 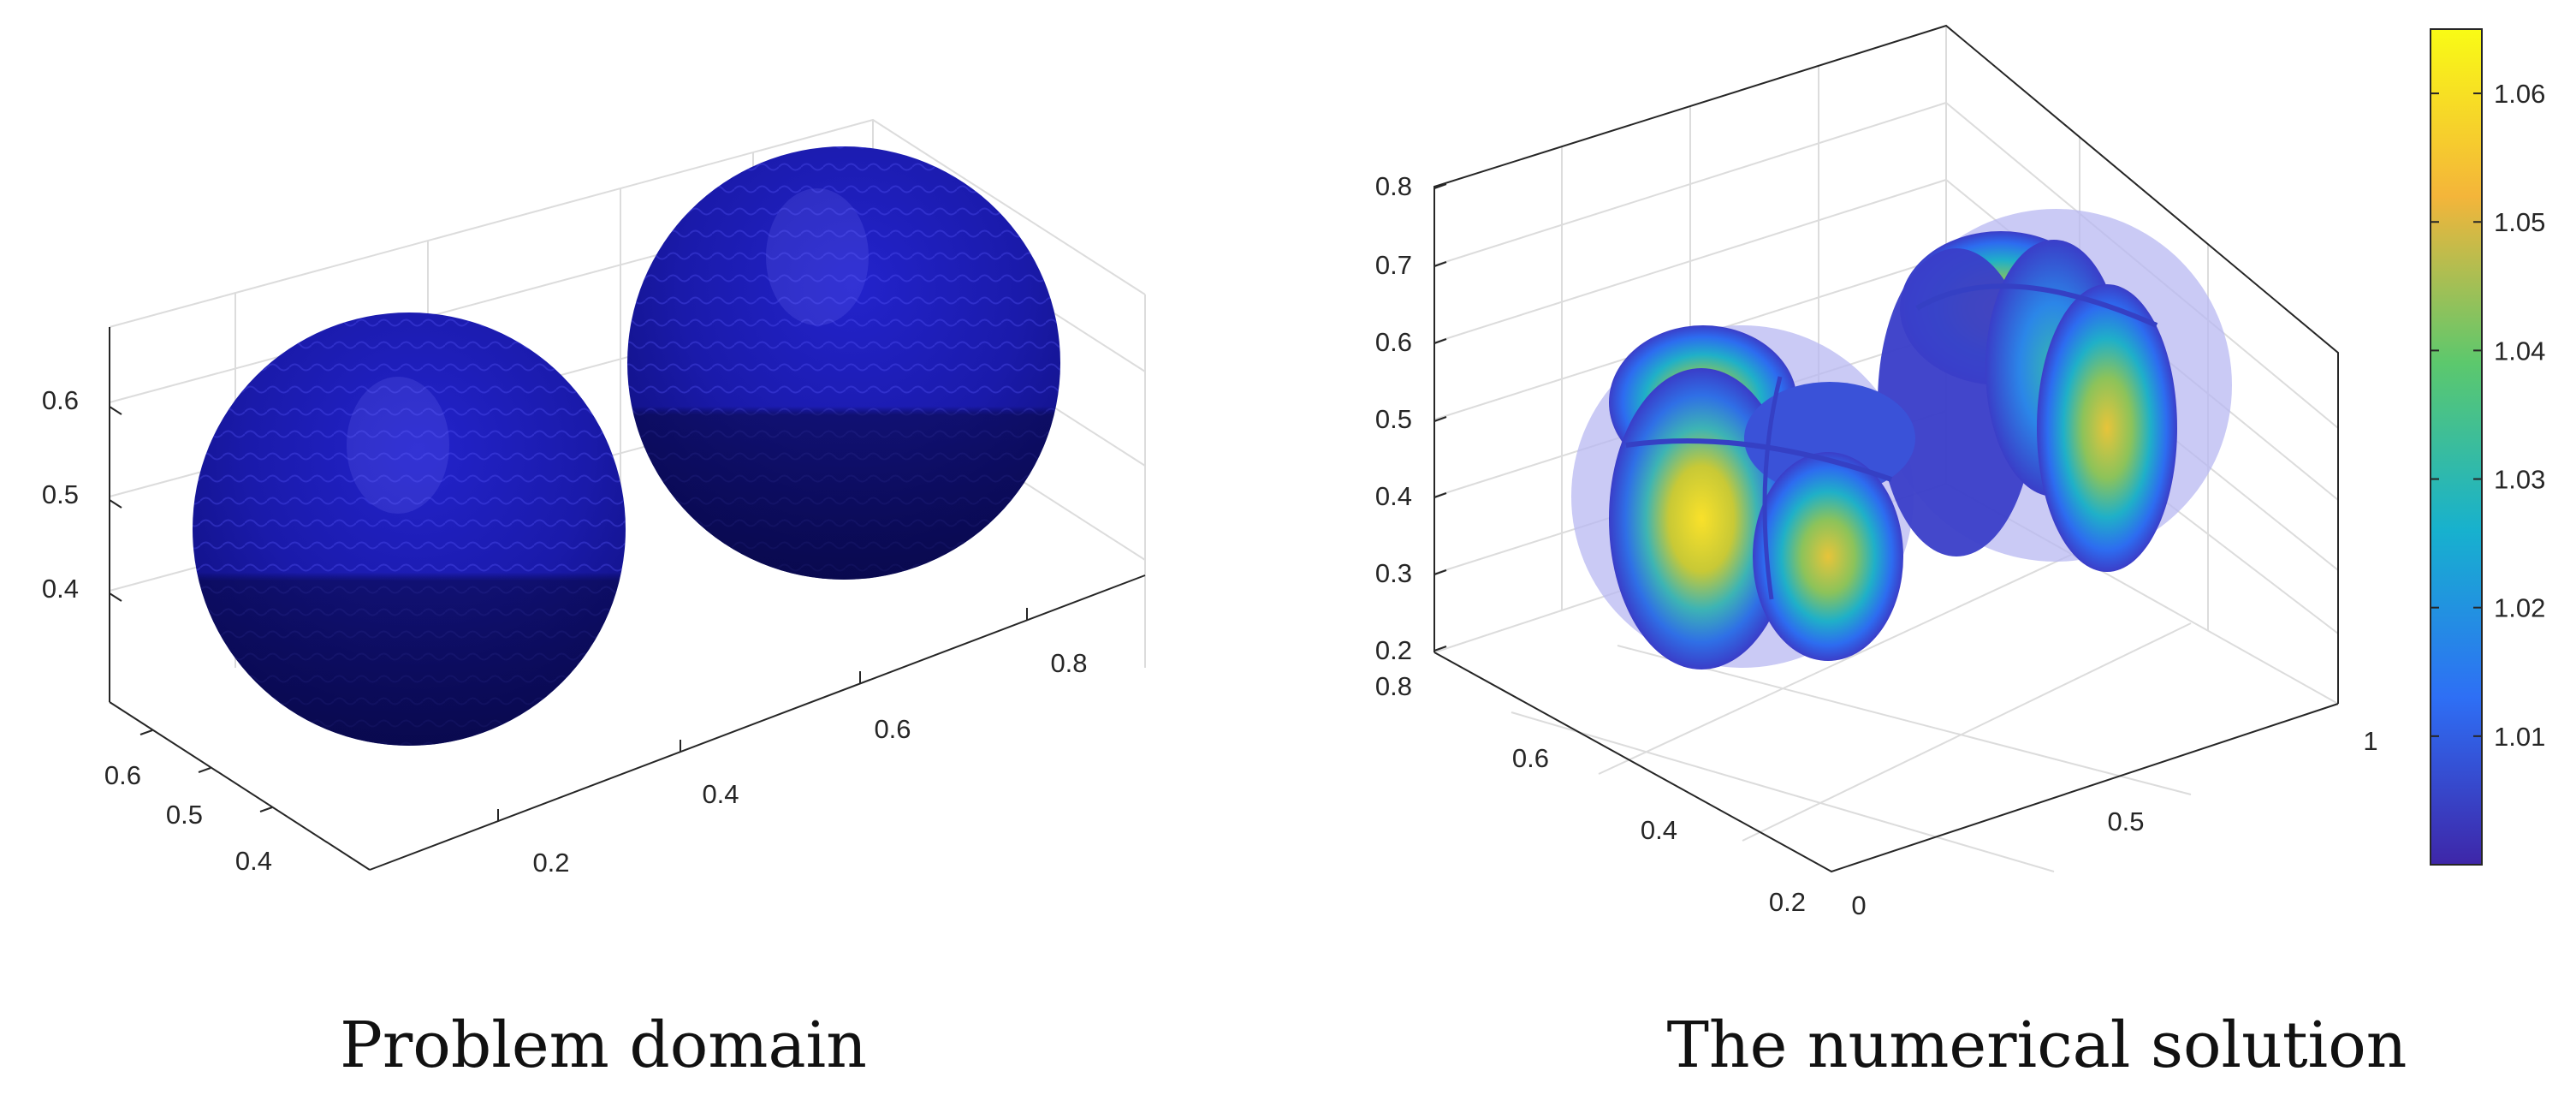 I want to click on colorbar: 1.01 1.02 1.03 1.04 1.05 1.06, so click(x=2487, y=447).